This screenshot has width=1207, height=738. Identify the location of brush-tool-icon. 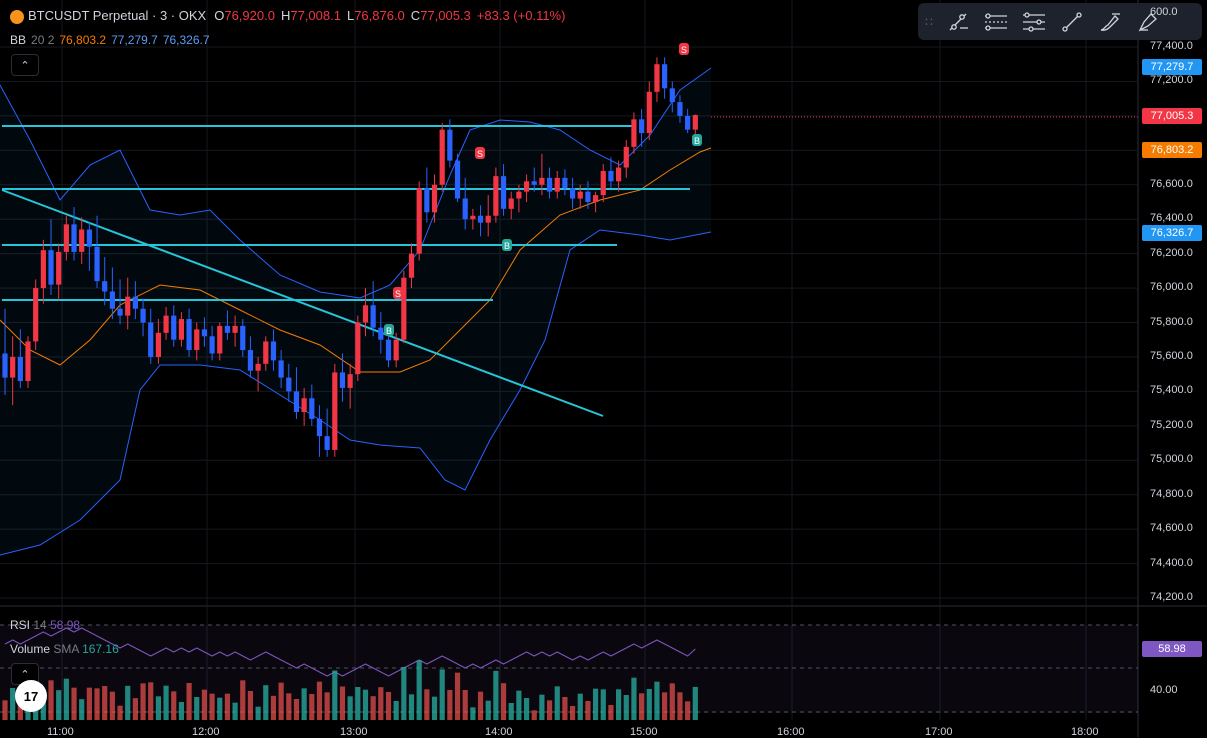
(1110, 22).